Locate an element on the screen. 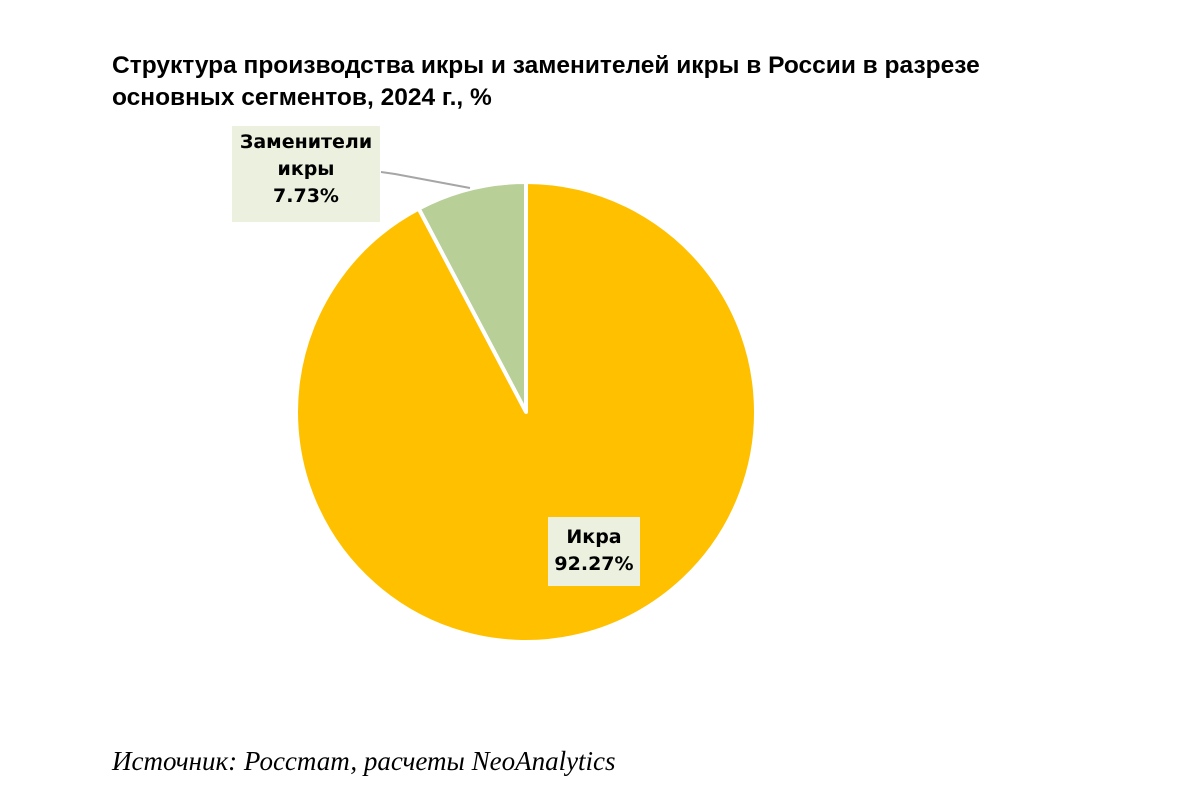 The image size is (1184, 807). leader-line-substitutes is located at coordinates (425, 180).